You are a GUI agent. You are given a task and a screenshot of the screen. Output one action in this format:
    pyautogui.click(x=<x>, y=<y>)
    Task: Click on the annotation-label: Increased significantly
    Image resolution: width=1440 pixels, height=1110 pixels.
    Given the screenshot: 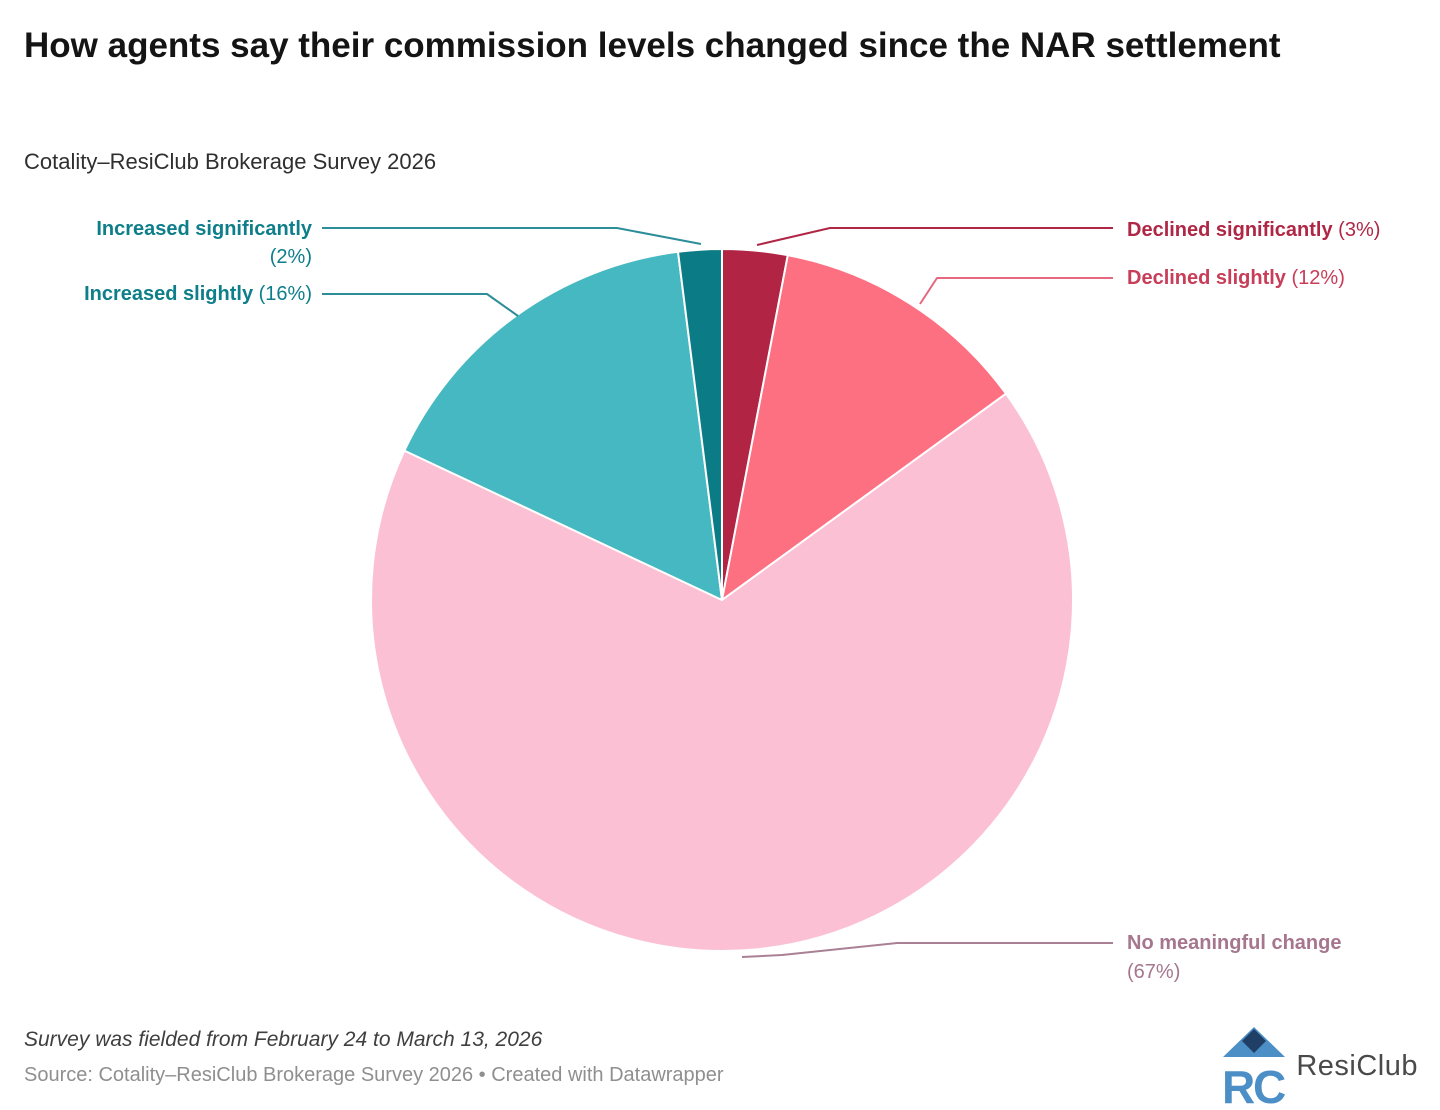 What is the action you would take?
    pyautogui.click(x=204, y=229)
    